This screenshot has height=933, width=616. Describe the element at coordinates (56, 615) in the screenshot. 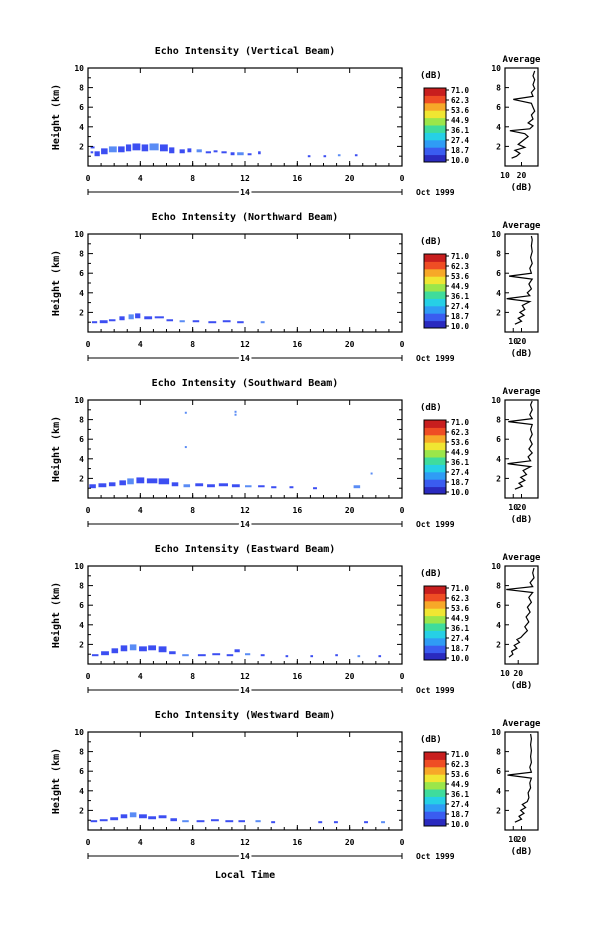

I see `y-axis-label: Height (km)` at that location.